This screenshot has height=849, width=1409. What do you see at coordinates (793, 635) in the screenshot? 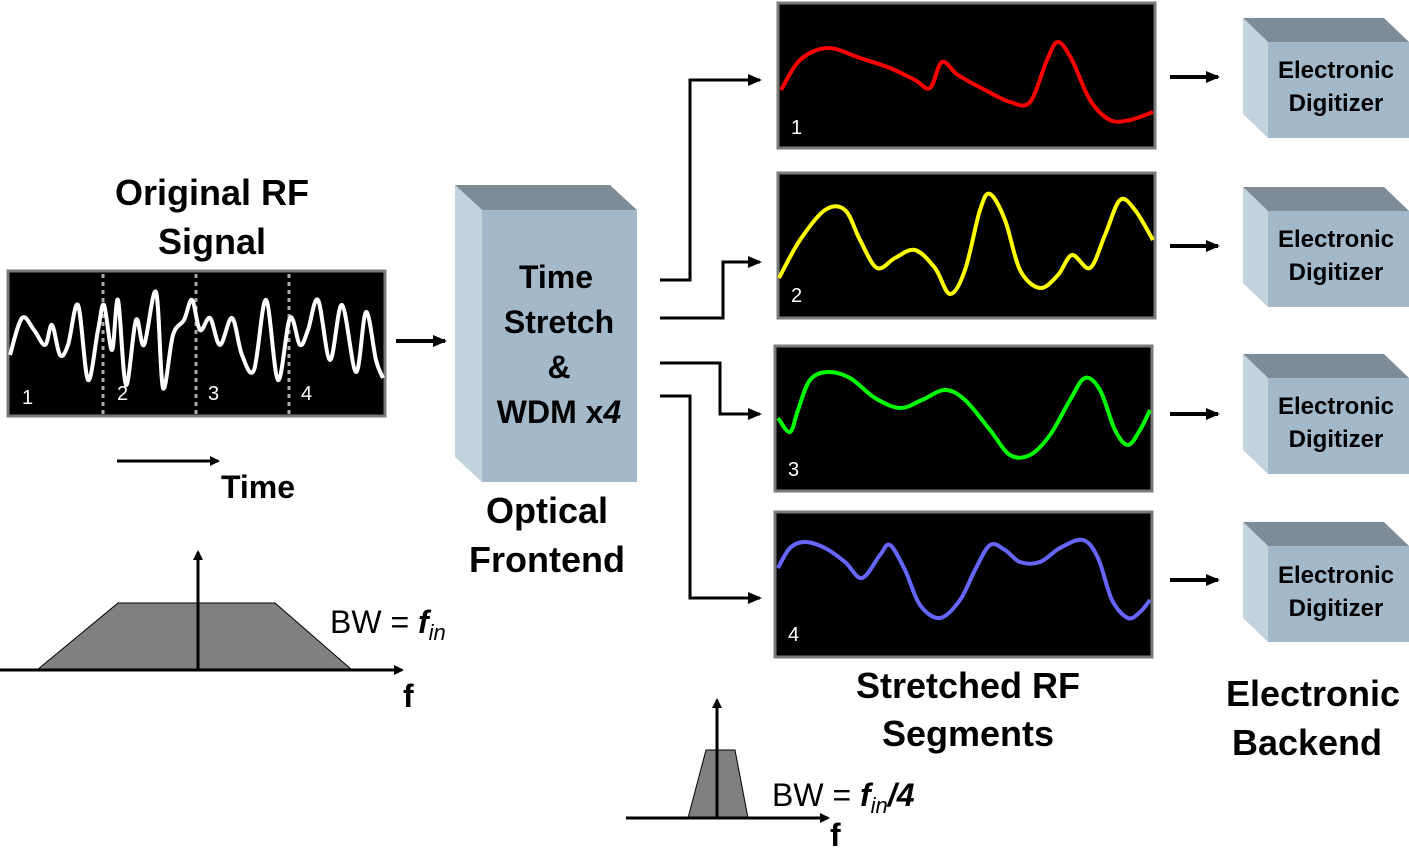
I see `output-channel-label-4: 4` at bounding box center [793, 635].